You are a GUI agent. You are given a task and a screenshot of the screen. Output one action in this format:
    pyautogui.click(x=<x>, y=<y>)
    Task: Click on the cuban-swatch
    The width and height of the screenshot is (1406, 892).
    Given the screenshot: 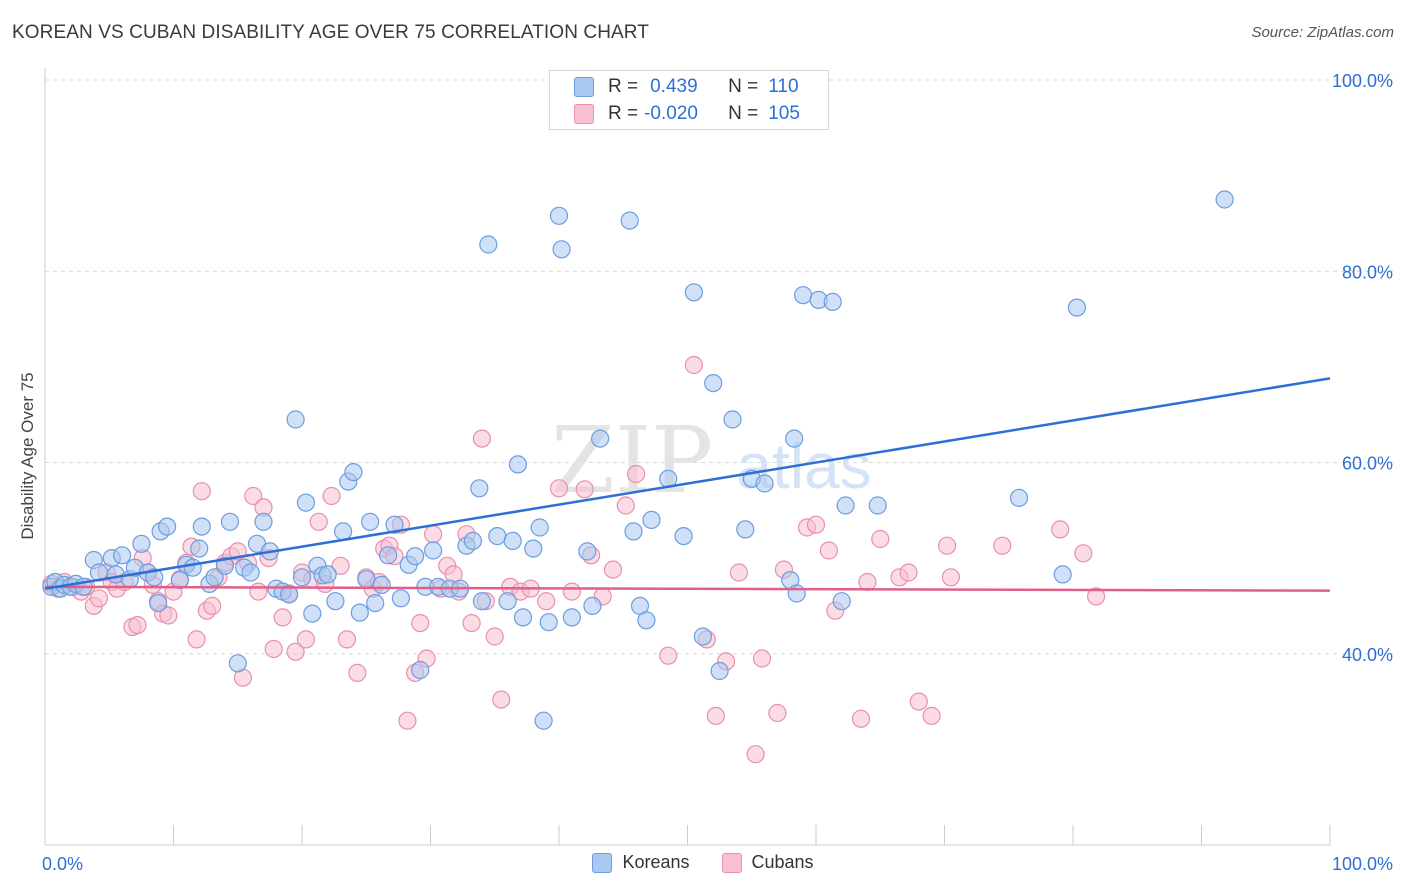 What is the action you would take?
    pyautogui.click(x=584, y=114)
    